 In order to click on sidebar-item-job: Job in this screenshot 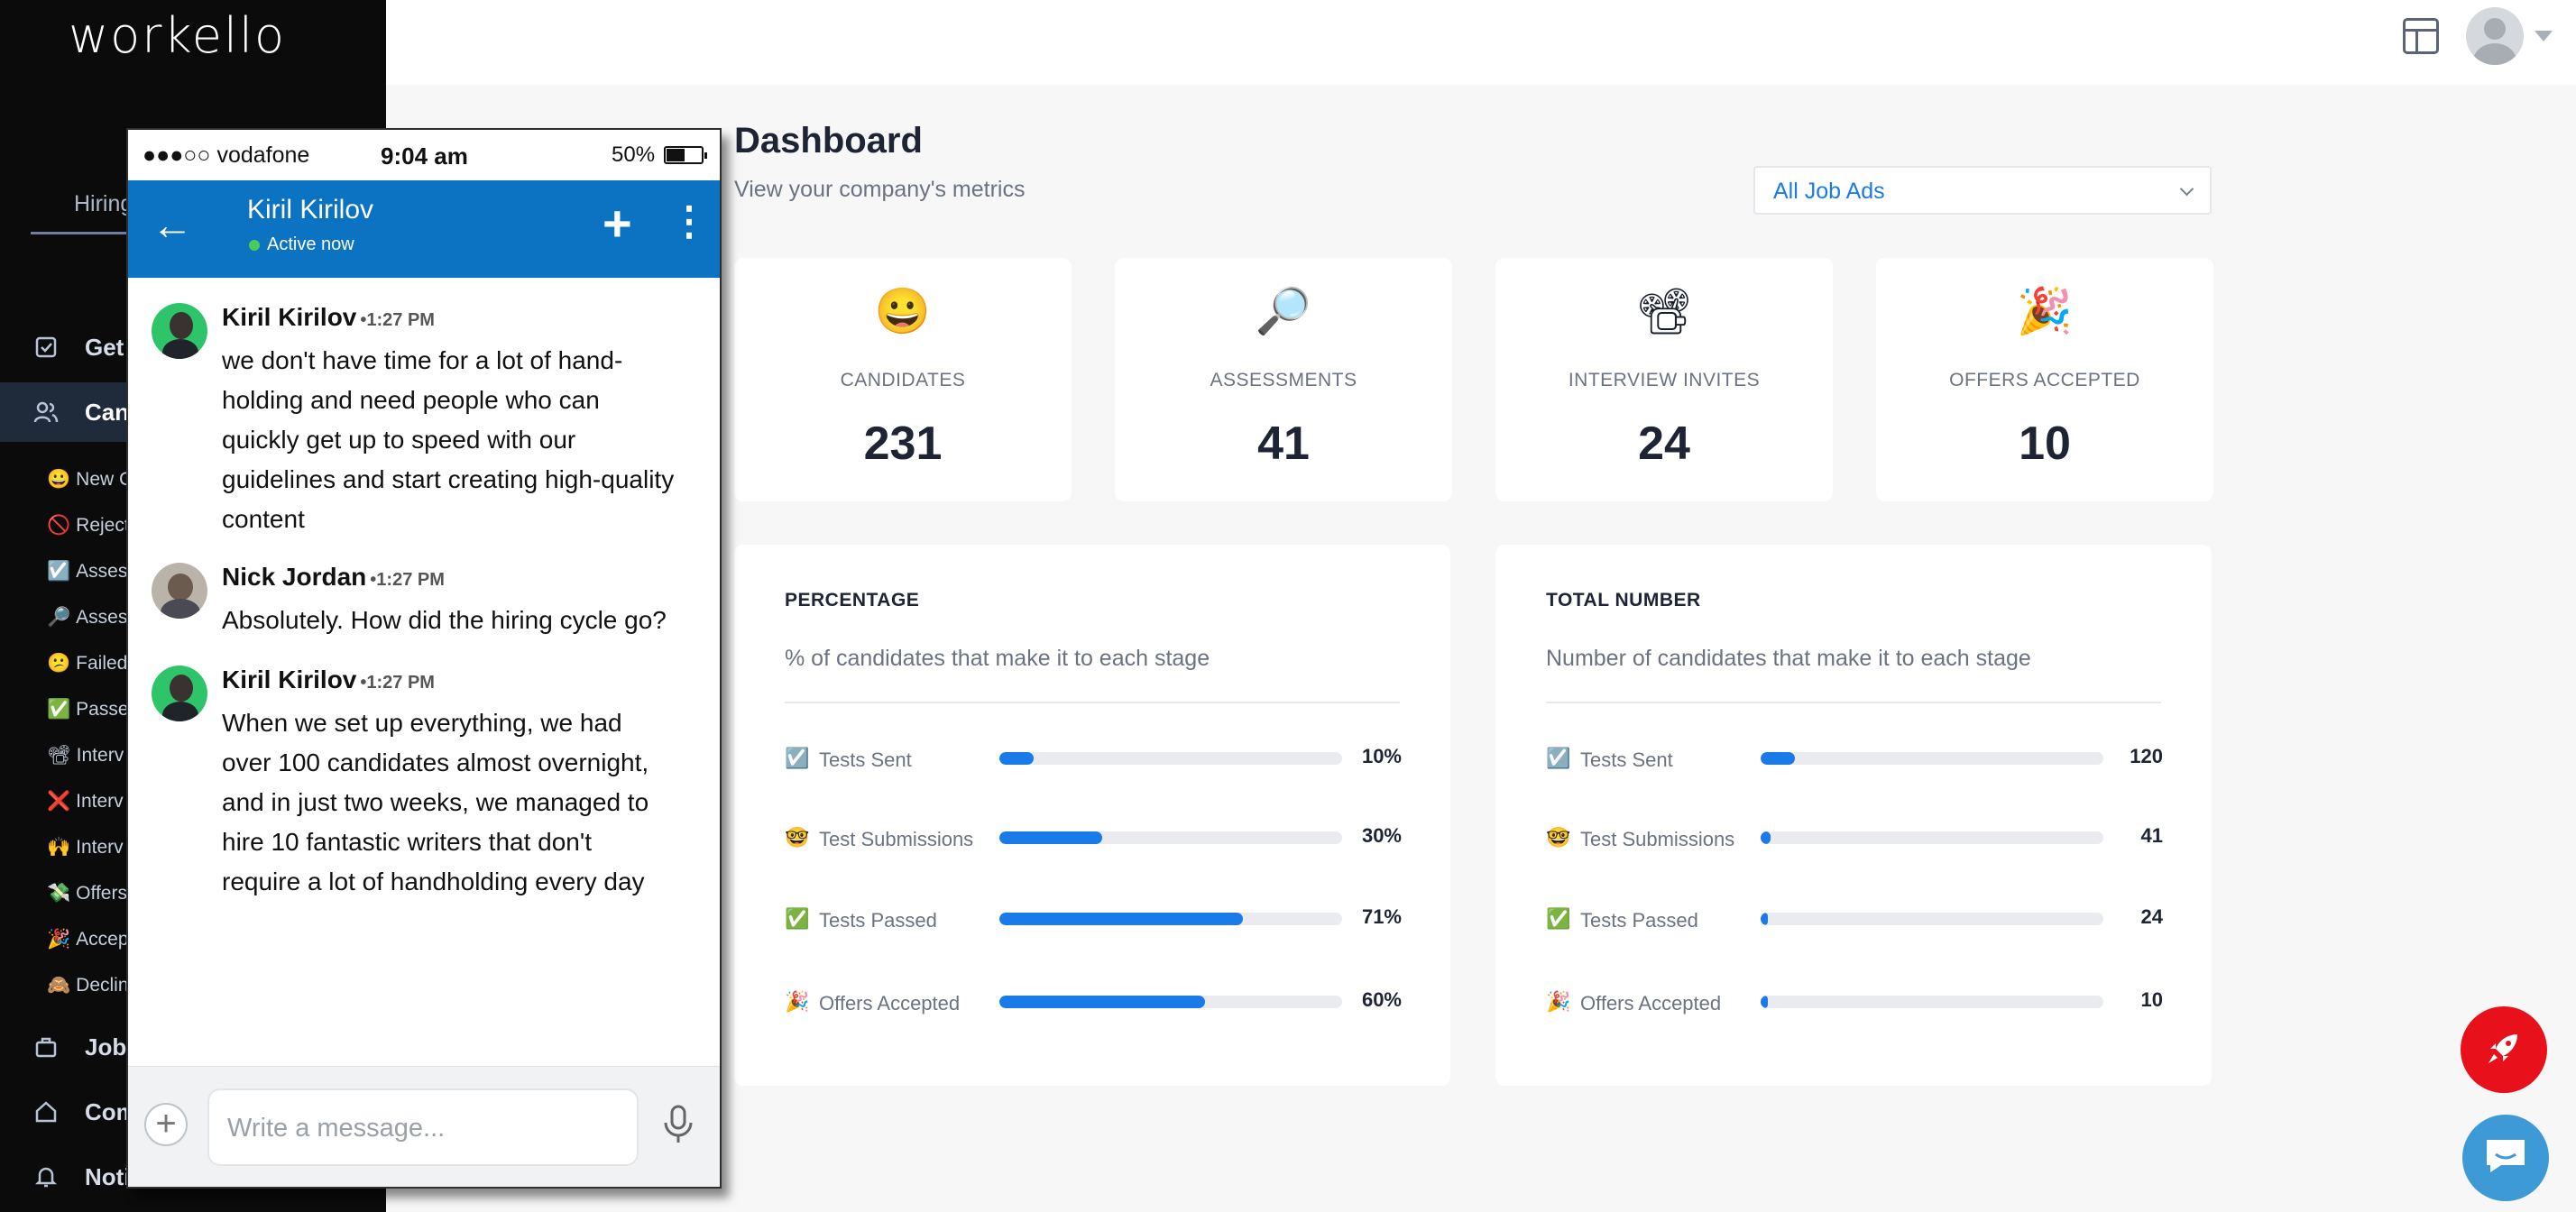, I will do `click(193, 1047)`.